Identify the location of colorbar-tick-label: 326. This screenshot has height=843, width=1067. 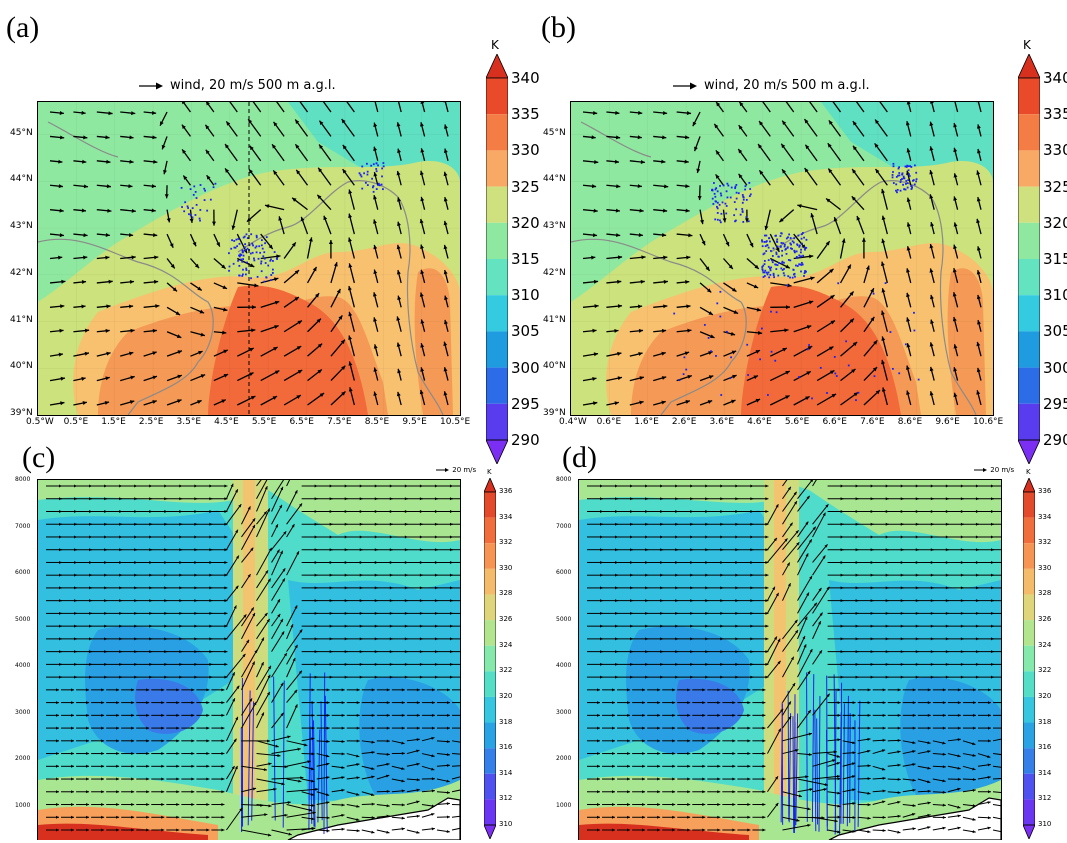
(505, 619).